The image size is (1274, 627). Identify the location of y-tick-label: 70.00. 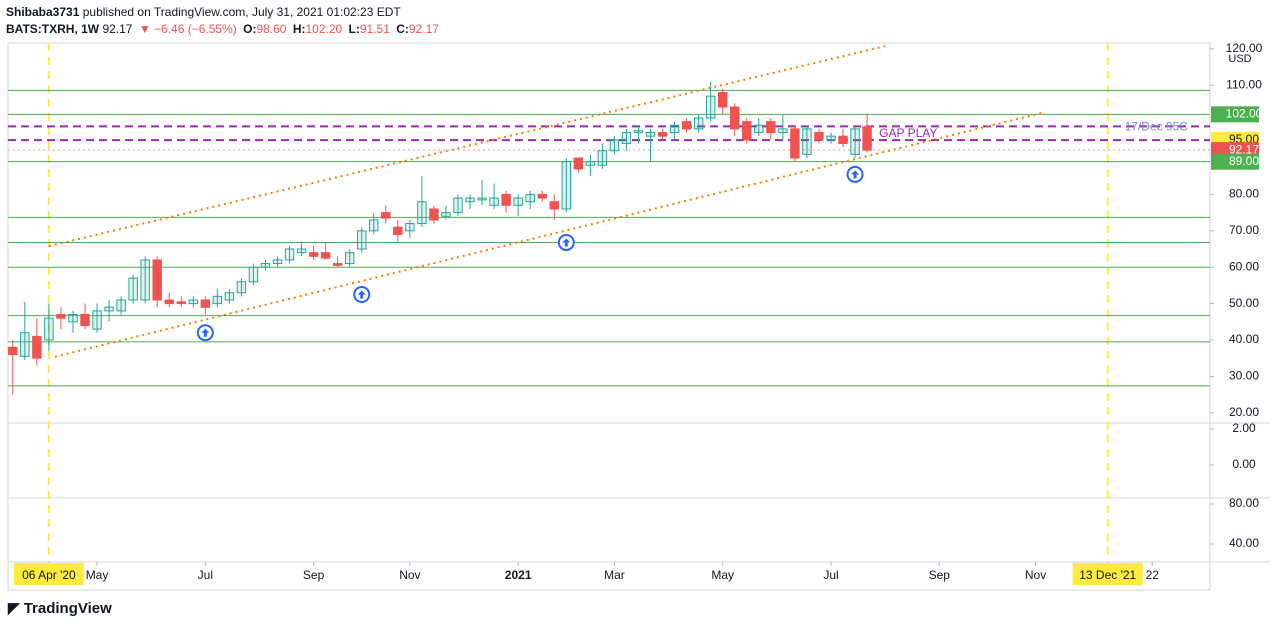
(1244, 230).